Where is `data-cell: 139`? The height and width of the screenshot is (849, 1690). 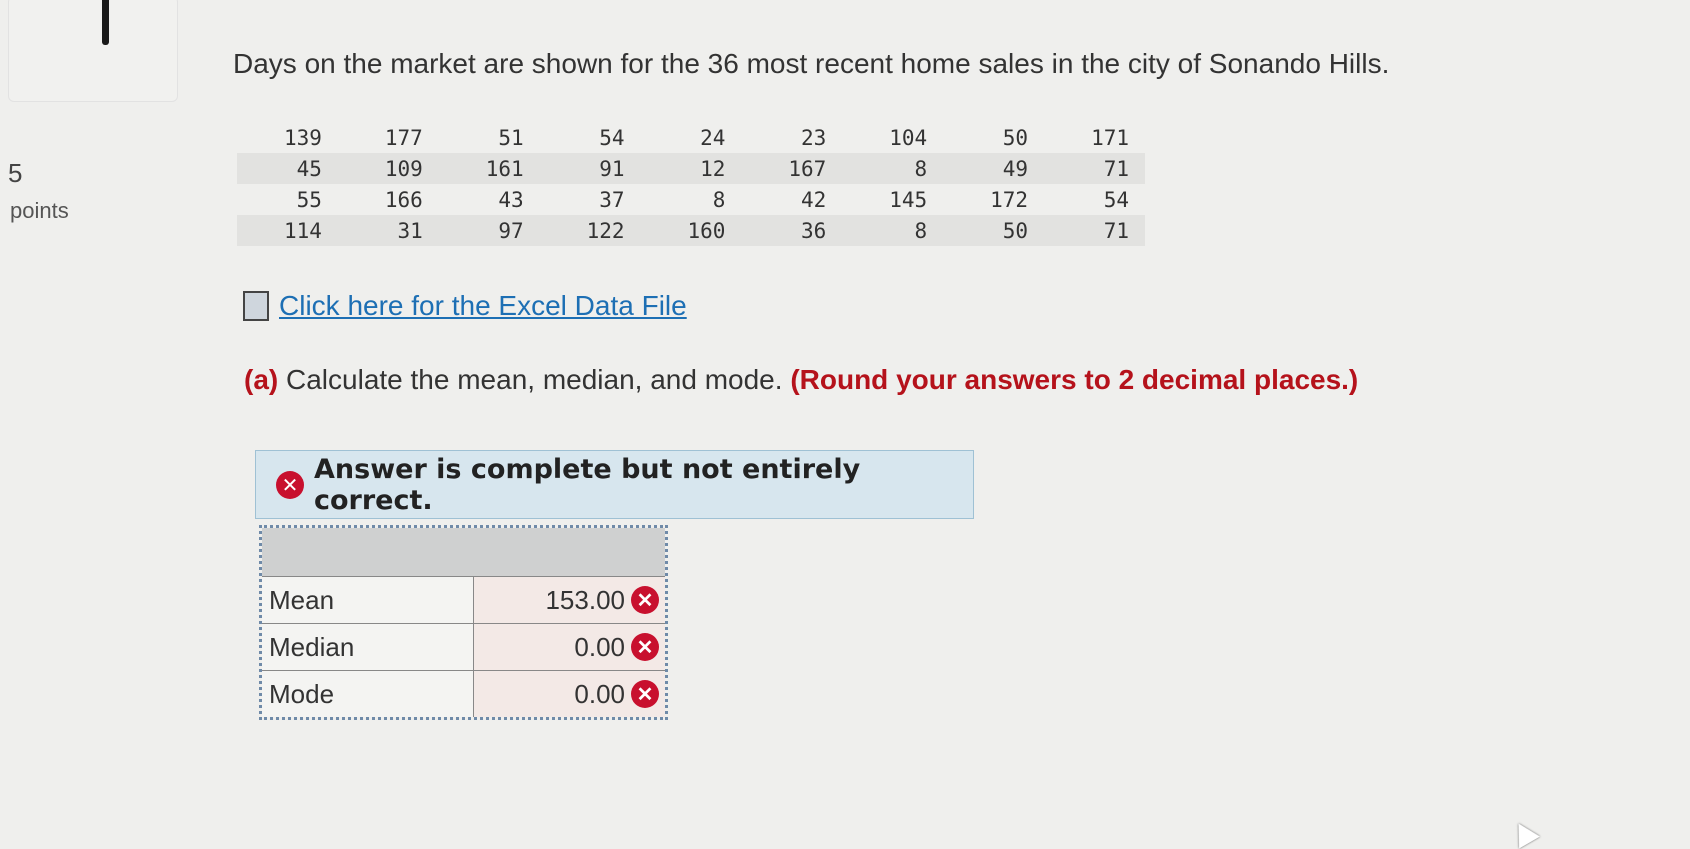 data-cell: 139 is located at coordinates (302, 137).